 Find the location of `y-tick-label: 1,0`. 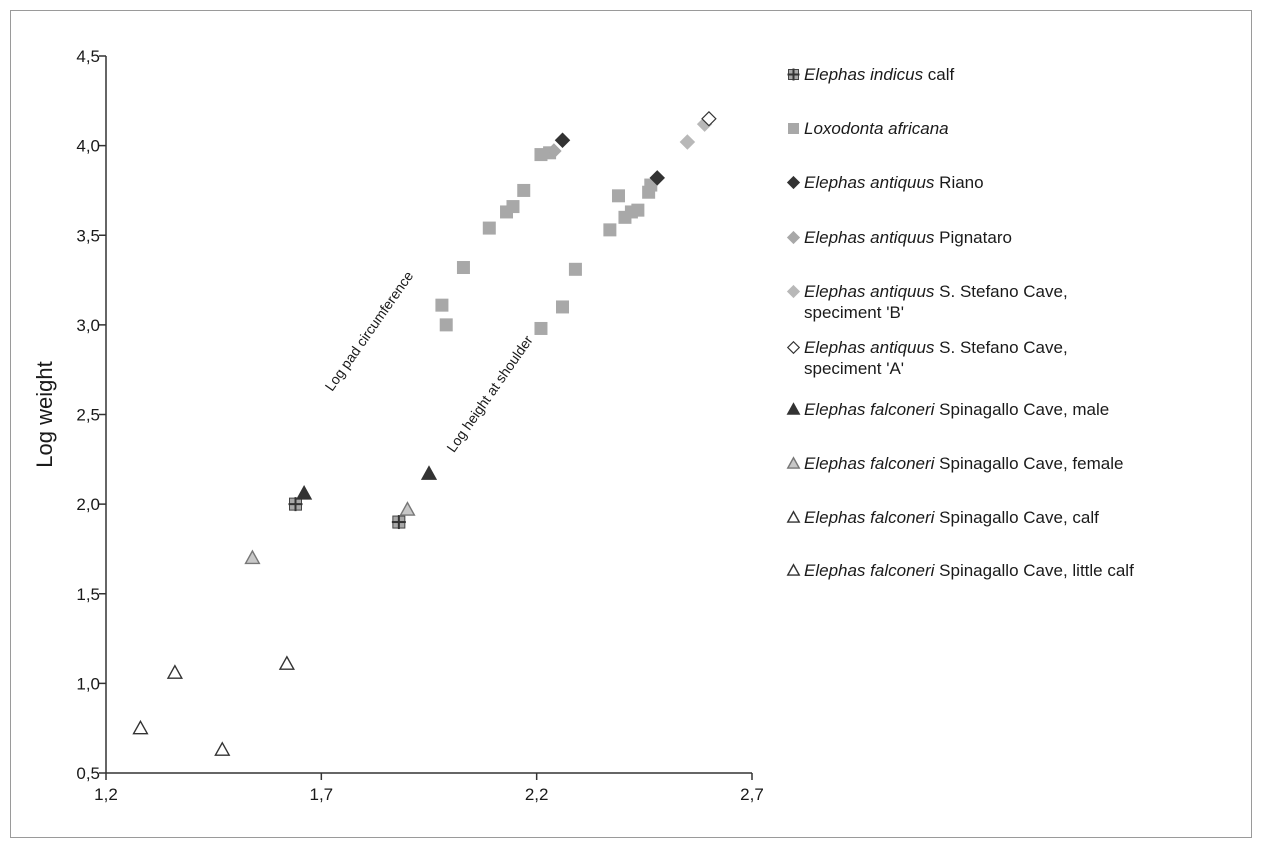

y-tick-label: 1,0 is located at coordinates (88, 683).